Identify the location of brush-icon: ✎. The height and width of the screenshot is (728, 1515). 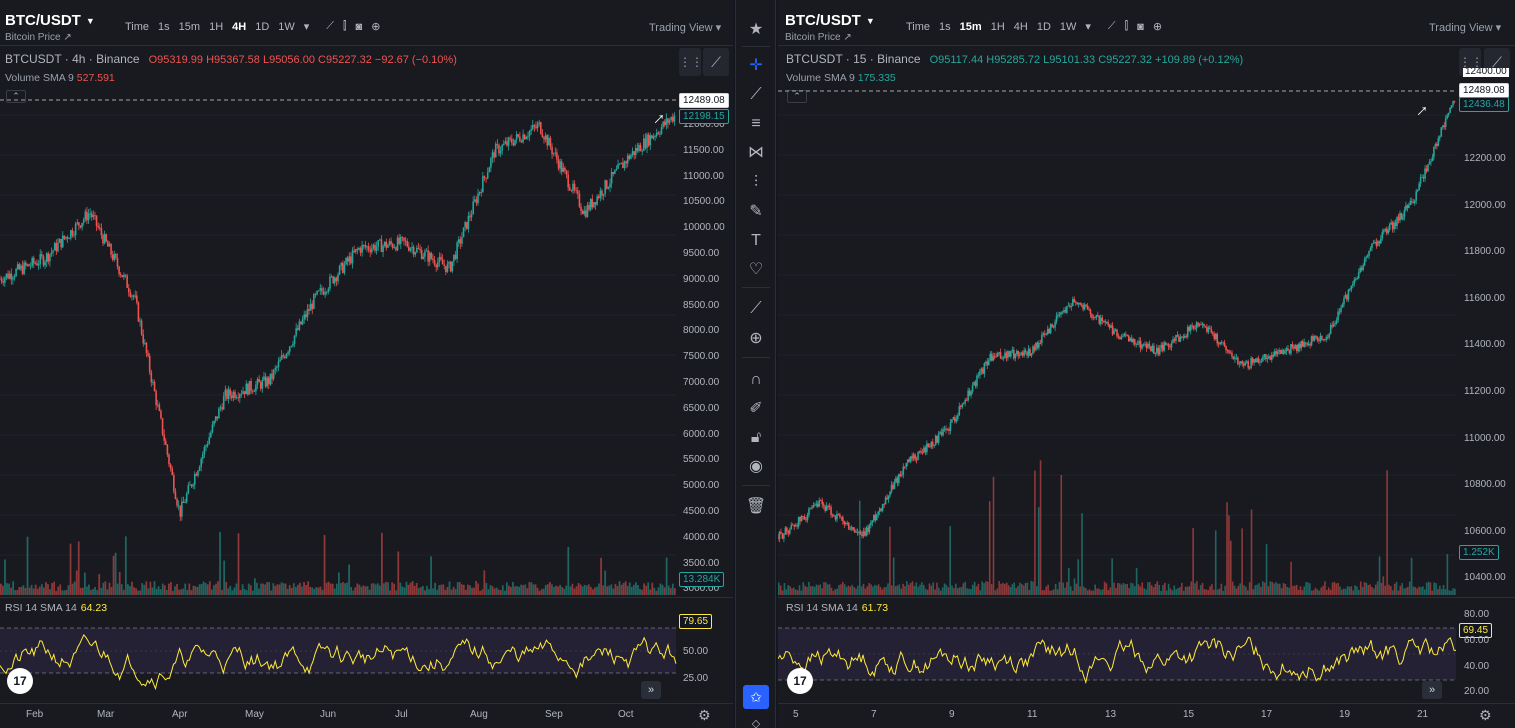
(756, 211).